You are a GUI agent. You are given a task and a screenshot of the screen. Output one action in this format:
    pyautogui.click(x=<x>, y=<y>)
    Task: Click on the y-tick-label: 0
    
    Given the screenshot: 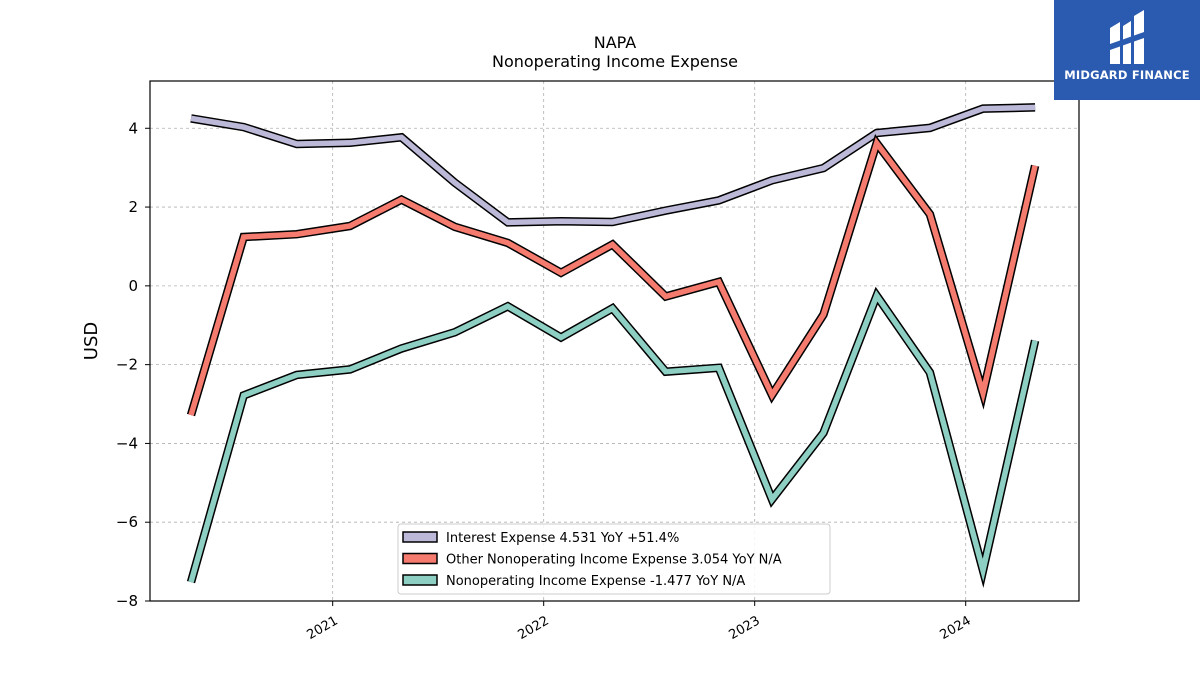 What is the action you would take?
    pyautogui.click(x=133, y=286)
    